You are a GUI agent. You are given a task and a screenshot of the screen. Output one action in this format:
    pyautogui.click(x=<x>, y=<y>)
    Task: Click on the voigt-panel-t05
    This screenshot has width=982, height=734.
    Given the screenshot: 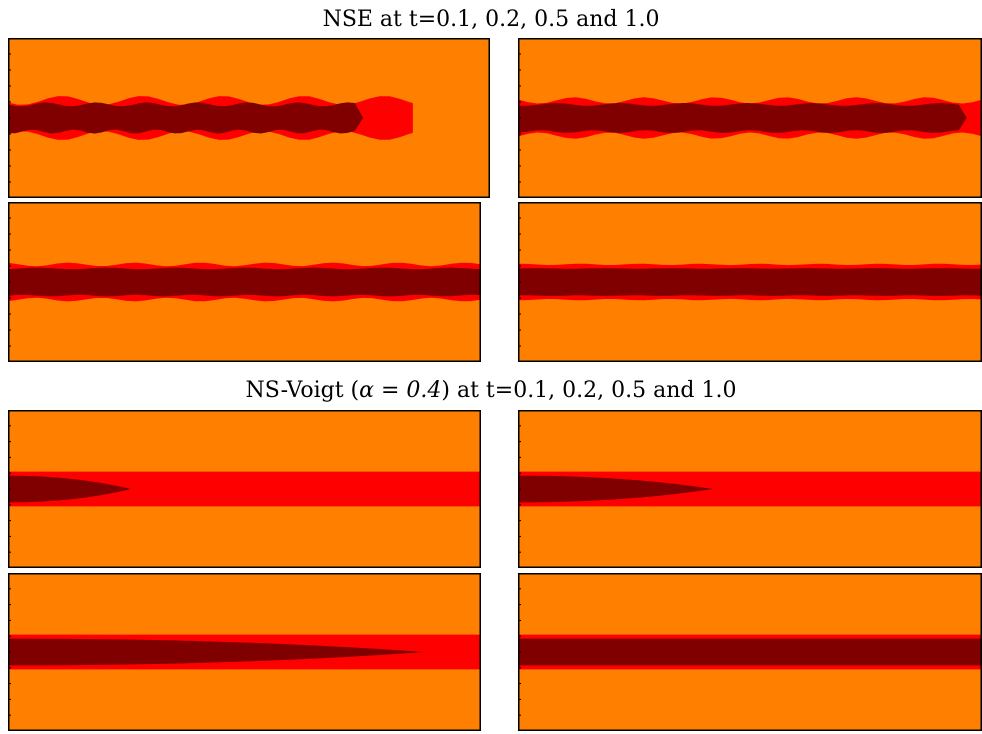 What is the action you would take?
    pyautogui.click(x=244, y=652)
    